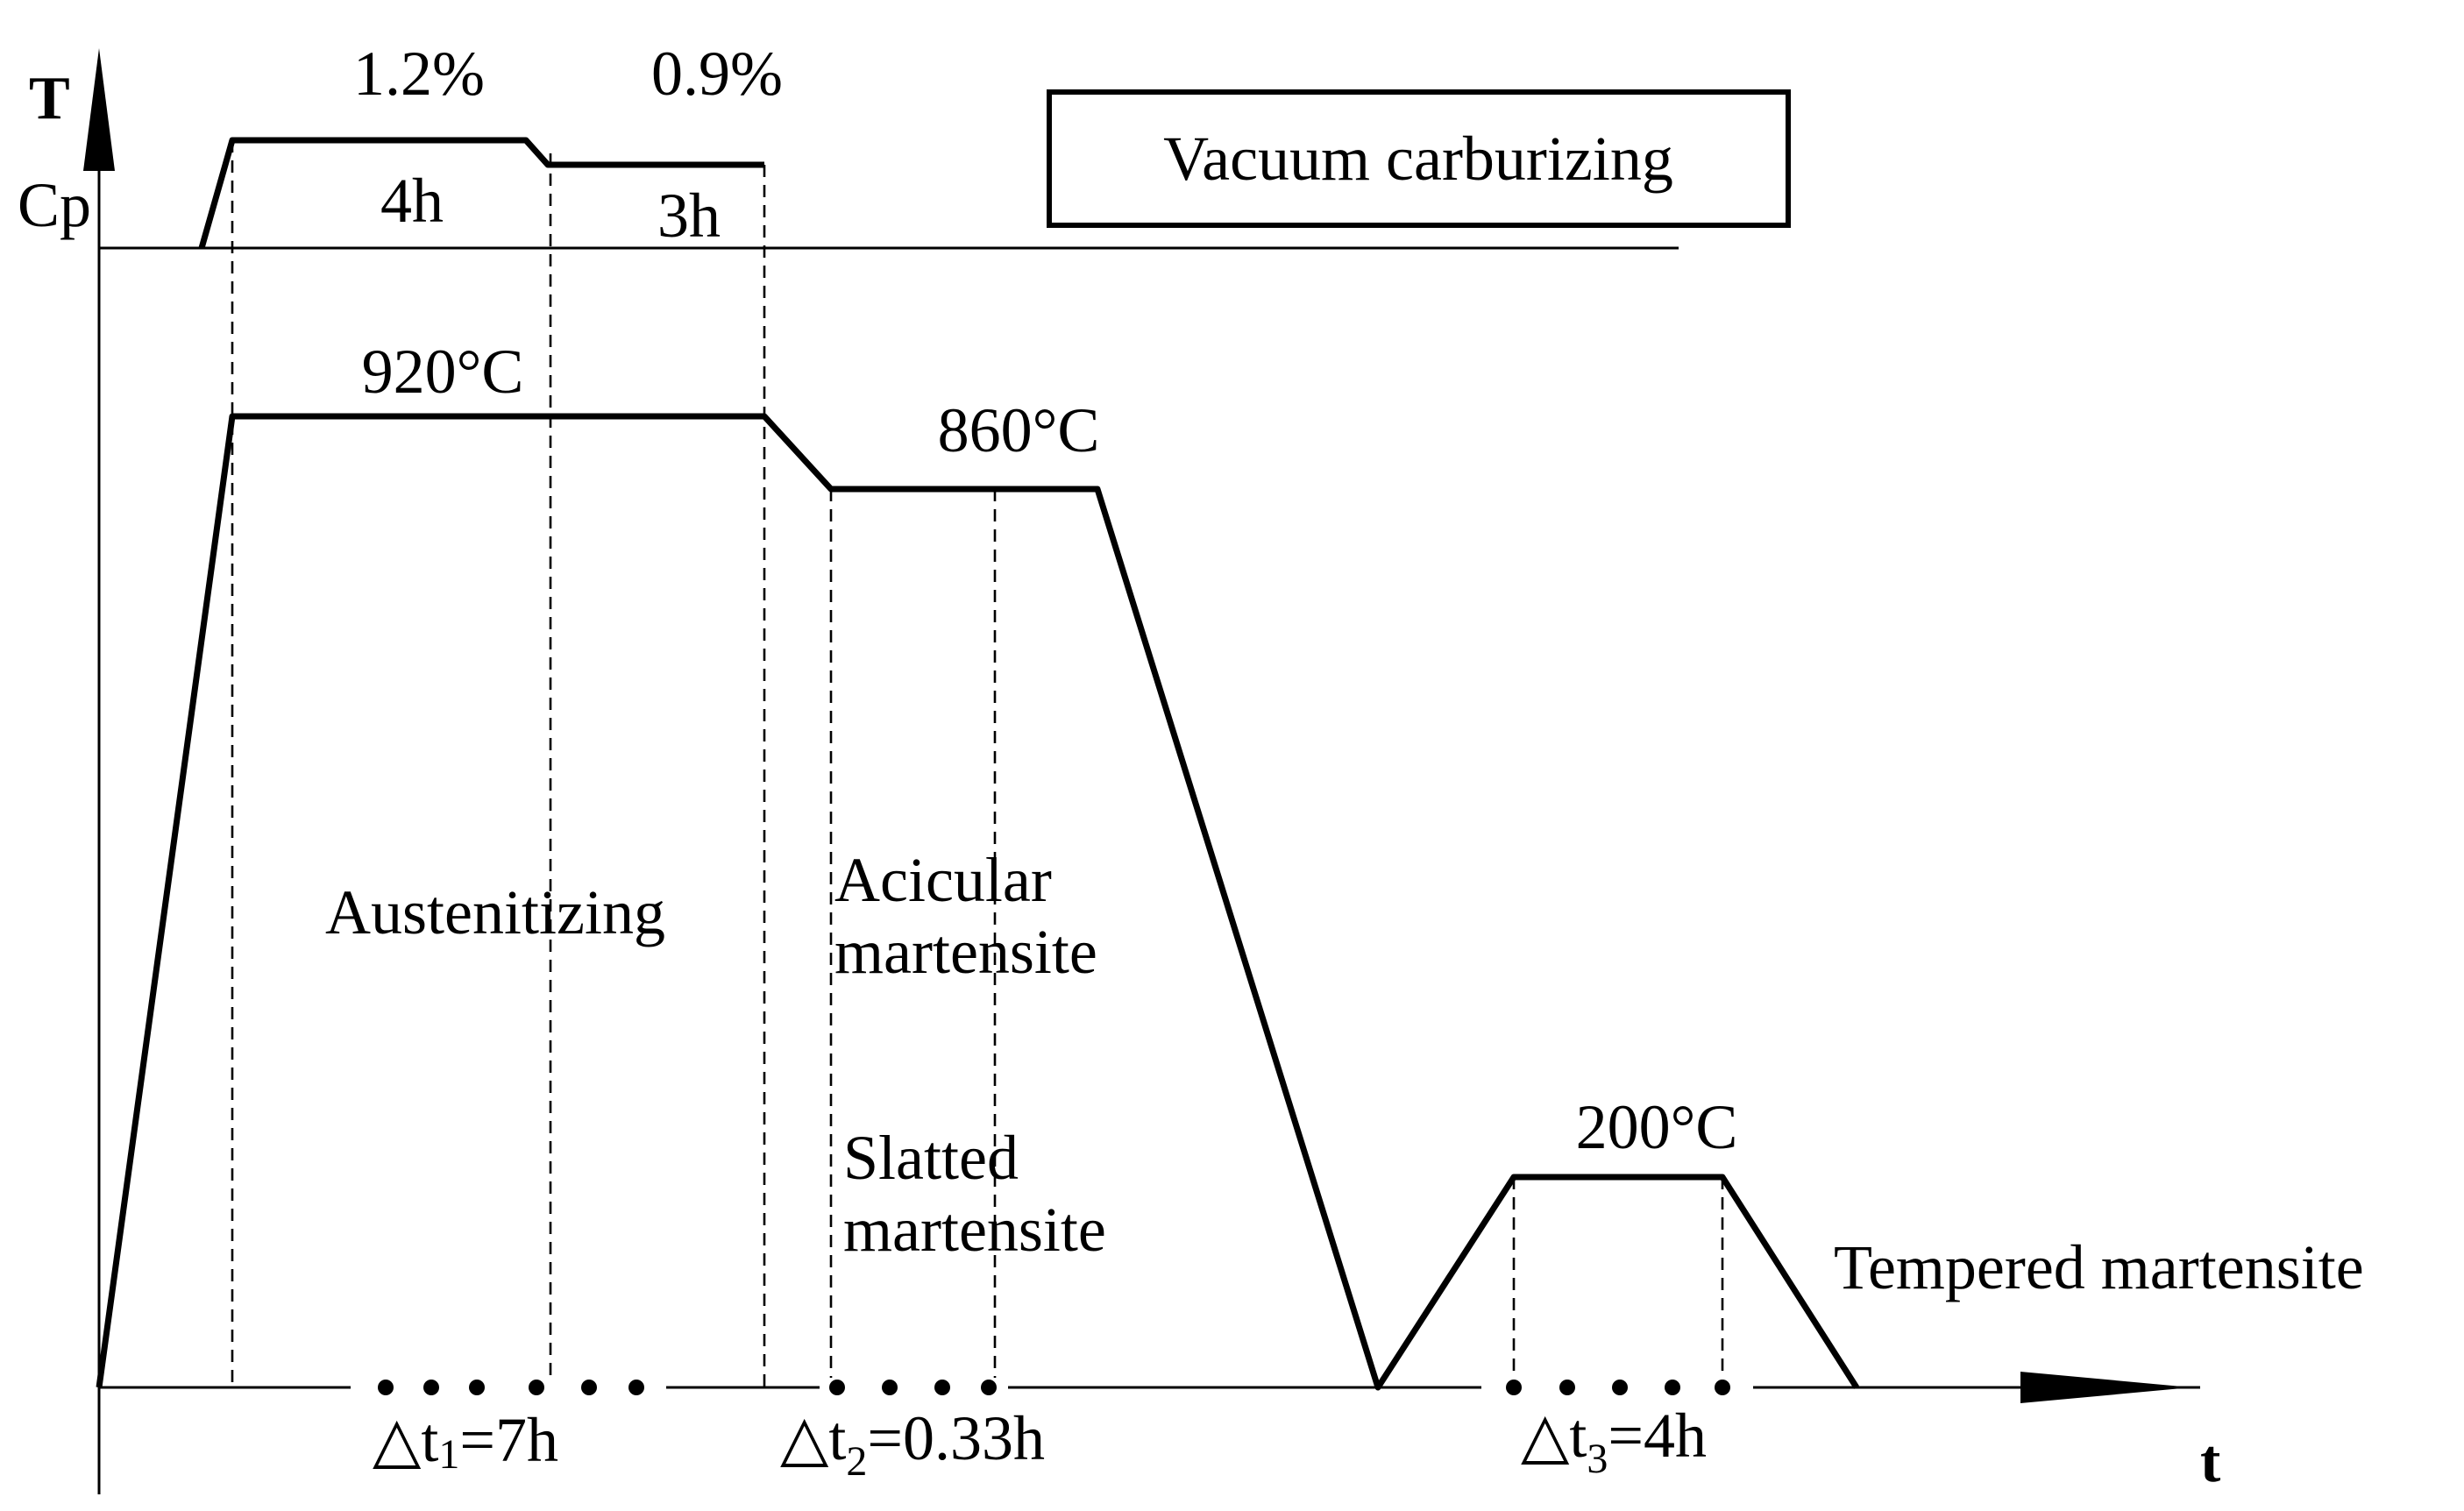  I want to click on dt3-dots, so click(1618, 1387).